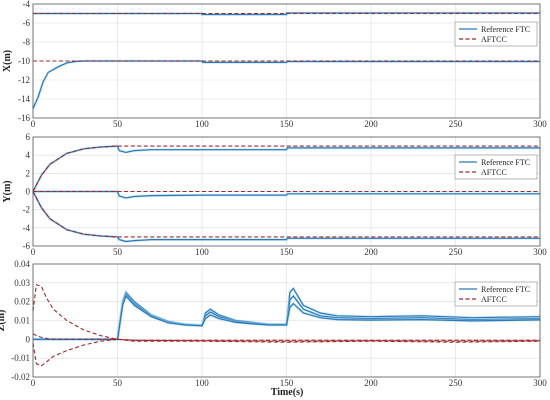  I want to click on x-axis-label: Time(s), so click(287, 392).